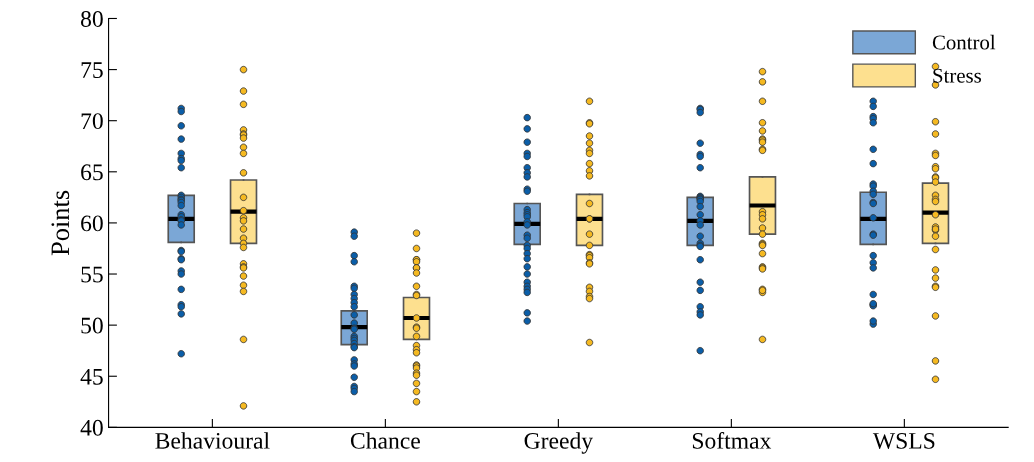 This screenshot has height=462, width=1034. I want to click on y-tick-label: 50, so click(92, 325).